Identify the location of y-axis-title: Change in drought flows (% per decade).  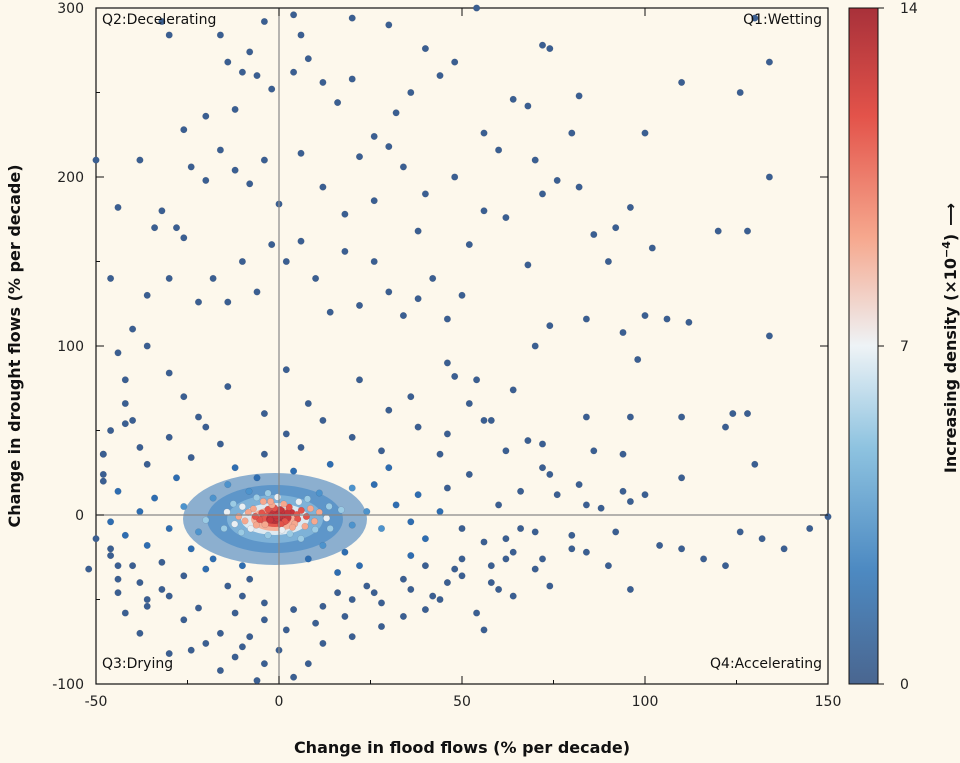
(14, 345).